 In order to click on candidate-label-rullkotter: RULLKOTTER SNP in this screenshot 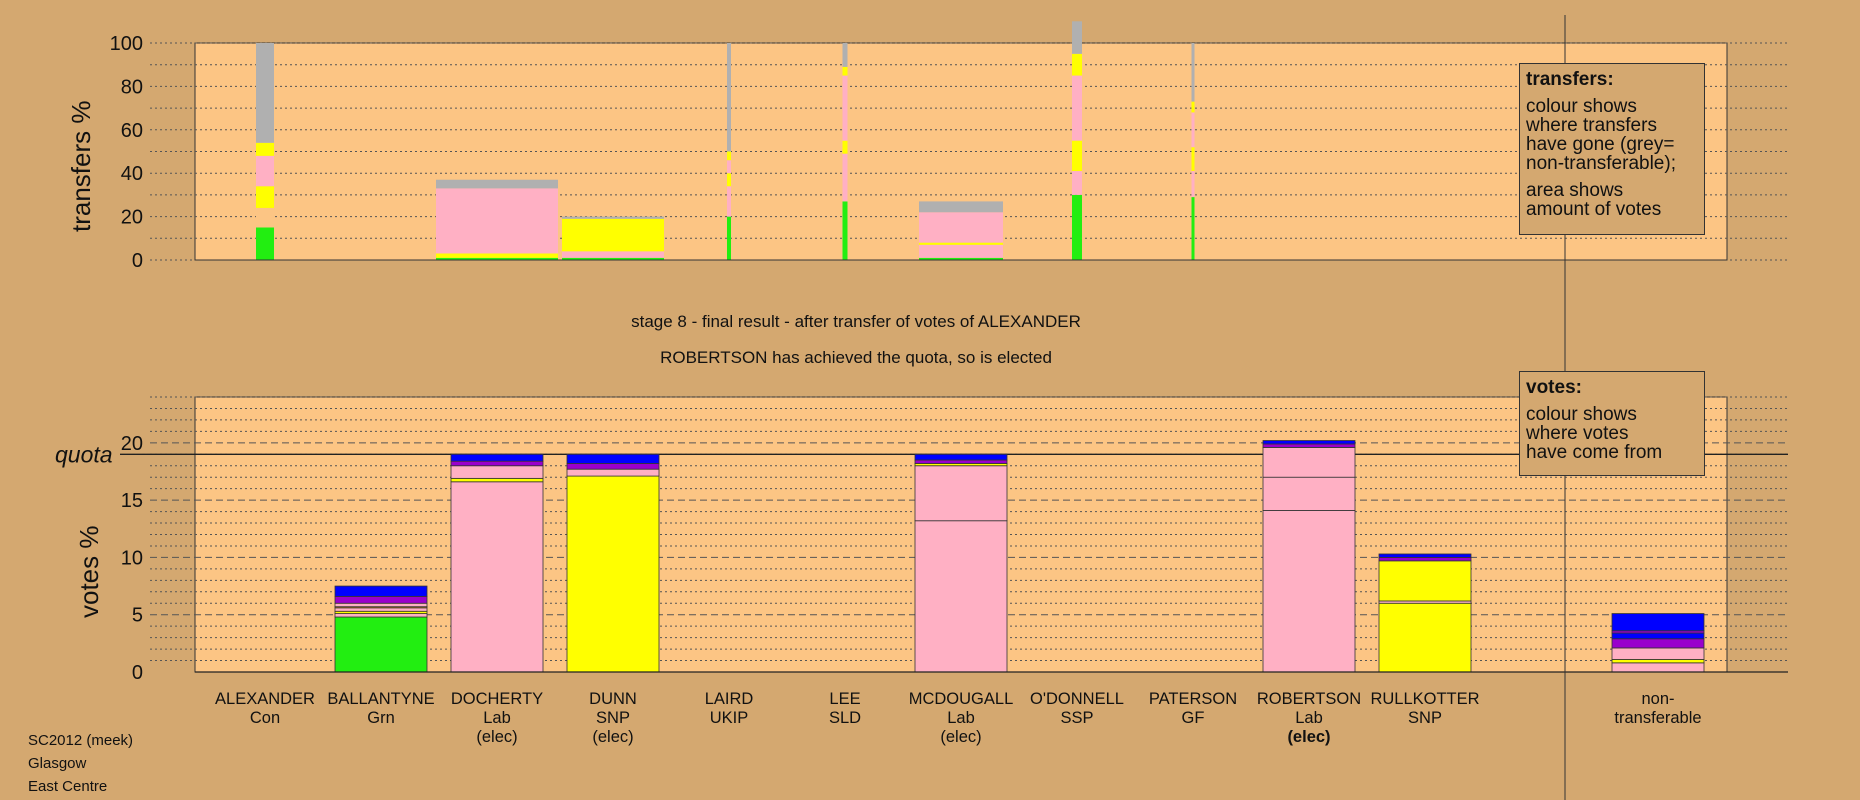, I will do `click(1425, 709)`.